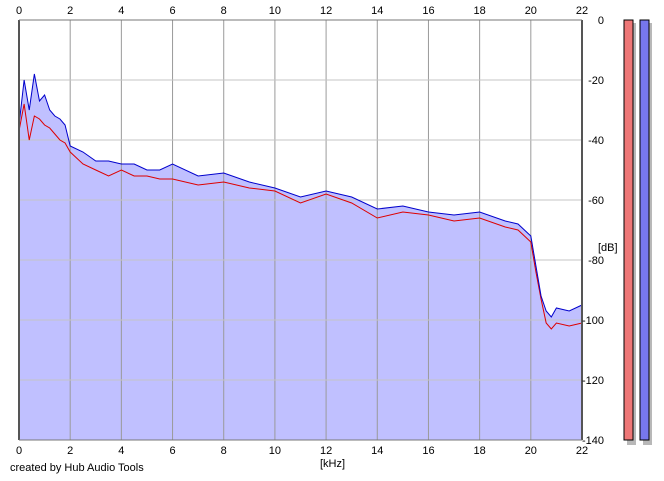 The image size is (664, 481). I want to click on x-tick-label-bottom: 20, so click(531, 451).